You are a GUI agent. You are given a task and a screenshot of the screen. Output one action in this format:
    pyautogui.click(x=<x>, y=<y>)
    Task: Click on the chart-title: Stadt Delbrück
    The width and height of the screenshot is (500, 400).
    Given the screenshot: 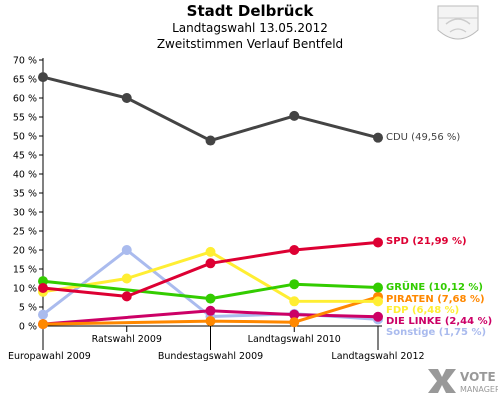 What is the action you would take?
    pyautogui.click(x=250, y=11)
    